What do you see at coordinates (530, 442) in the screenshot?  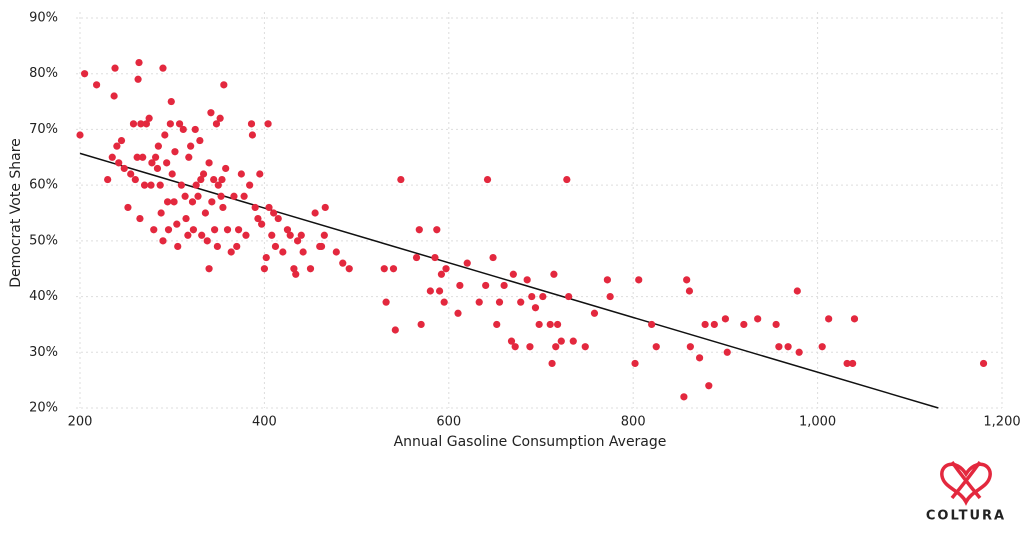 I see `x-axis-label: Annual Gasoline Consumption Average` at bounding box center [530, 442].